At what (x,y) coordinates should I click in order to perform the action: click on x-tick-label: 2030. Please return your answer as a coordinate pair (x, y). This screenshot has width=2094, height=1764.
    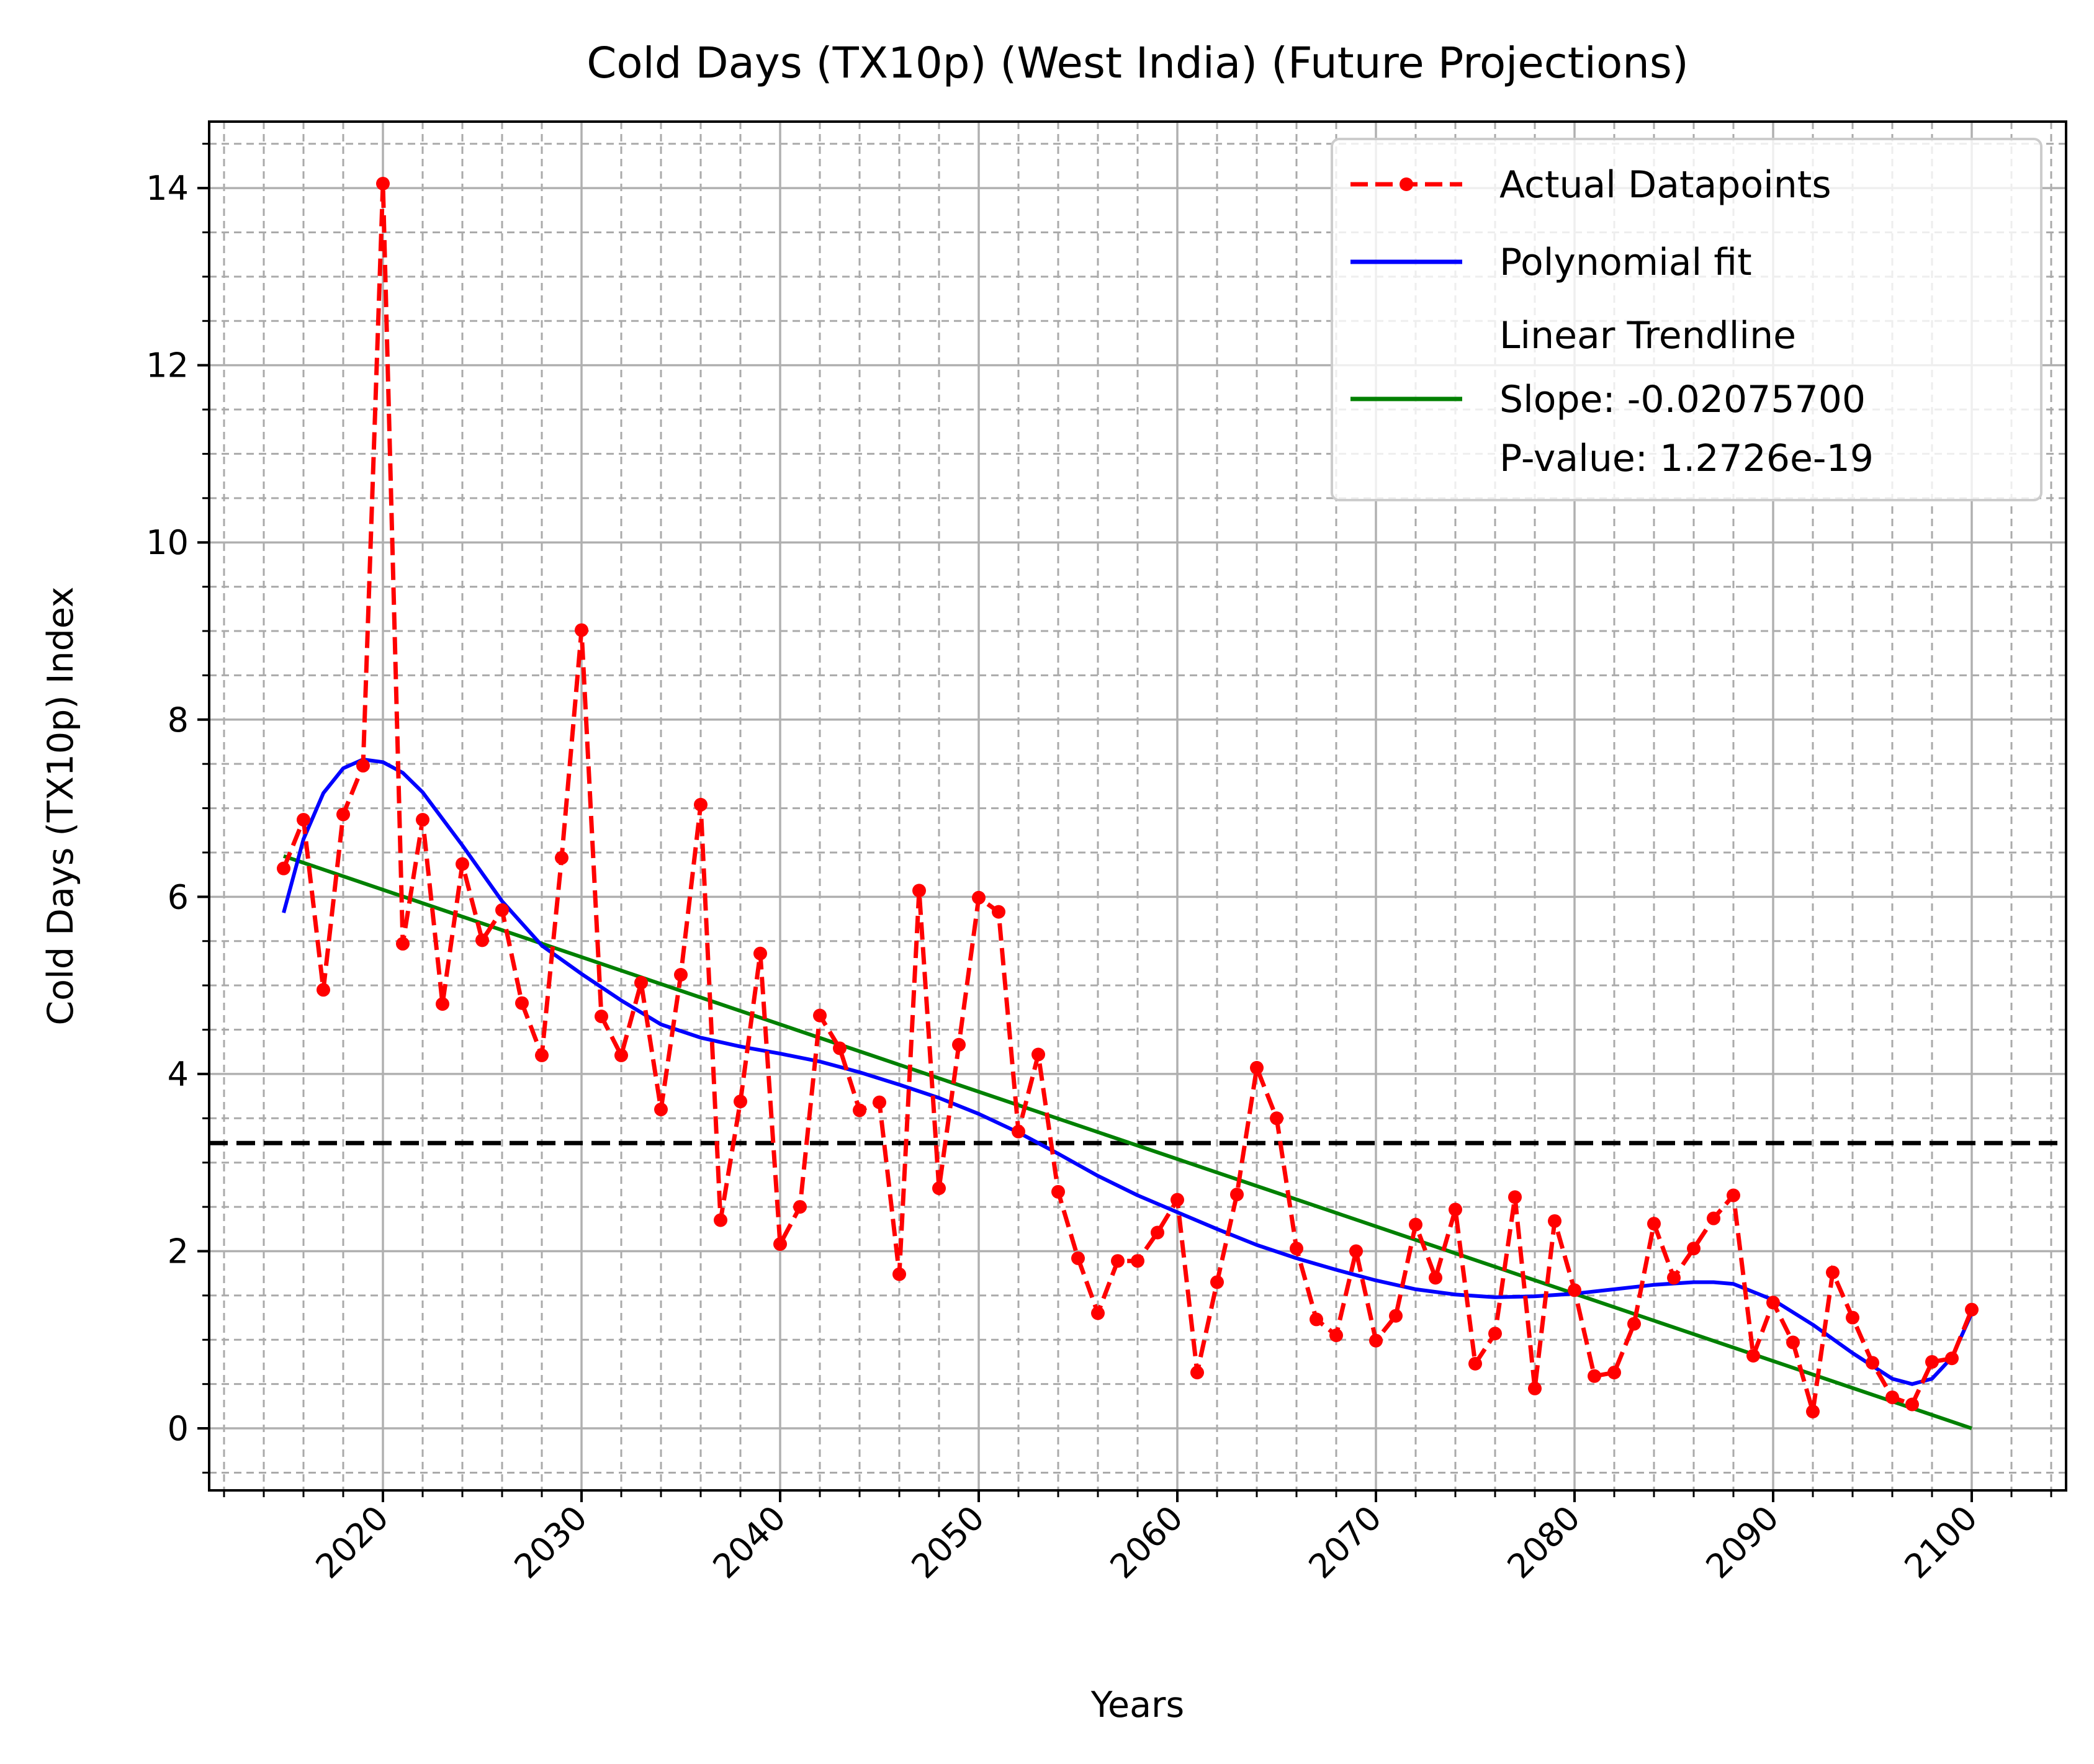
    Looking at the image, I should click on (550, 1542).